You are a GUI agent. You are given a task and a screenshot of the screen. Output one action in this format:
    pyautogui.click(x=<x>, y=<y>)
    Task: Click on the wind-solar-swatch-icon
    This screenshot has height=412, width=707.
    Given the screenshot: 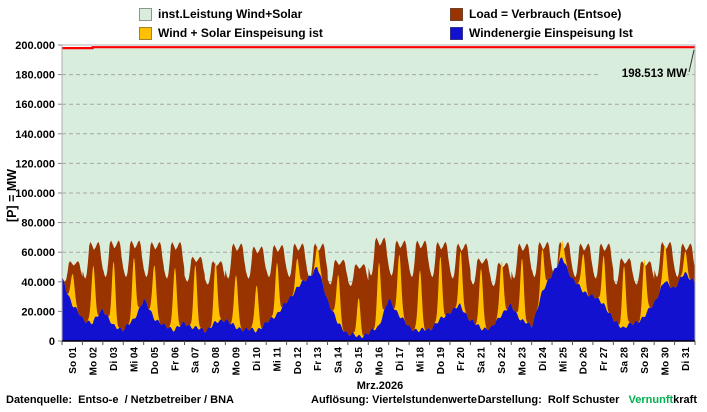 What is the action you would take?
    pyautogui.click(x=145, y=33)
    